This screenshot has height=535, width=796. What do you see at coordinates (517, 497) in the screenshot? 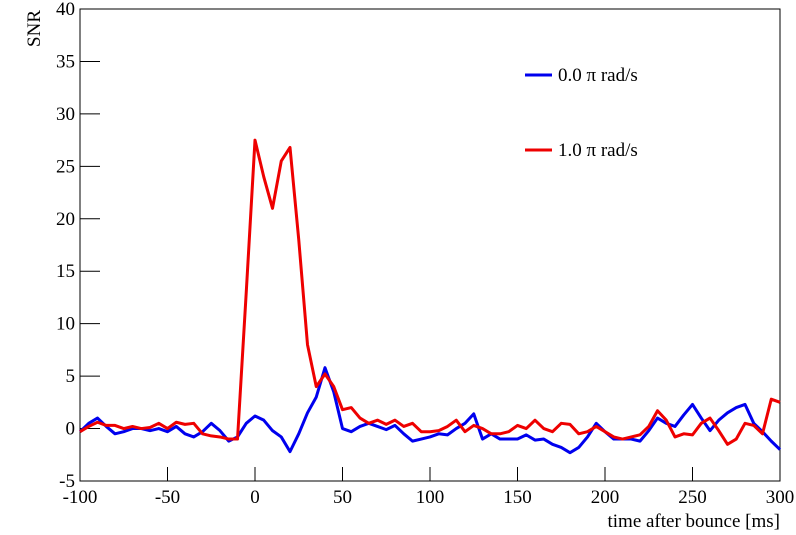
I see `x-tick-label: 150` at bounding box center [517, 497].